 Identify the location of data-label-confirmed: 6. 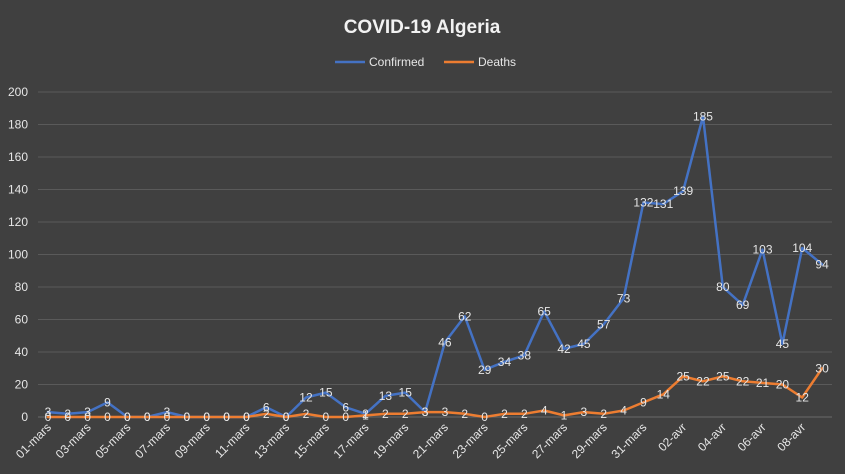
(345, 407).